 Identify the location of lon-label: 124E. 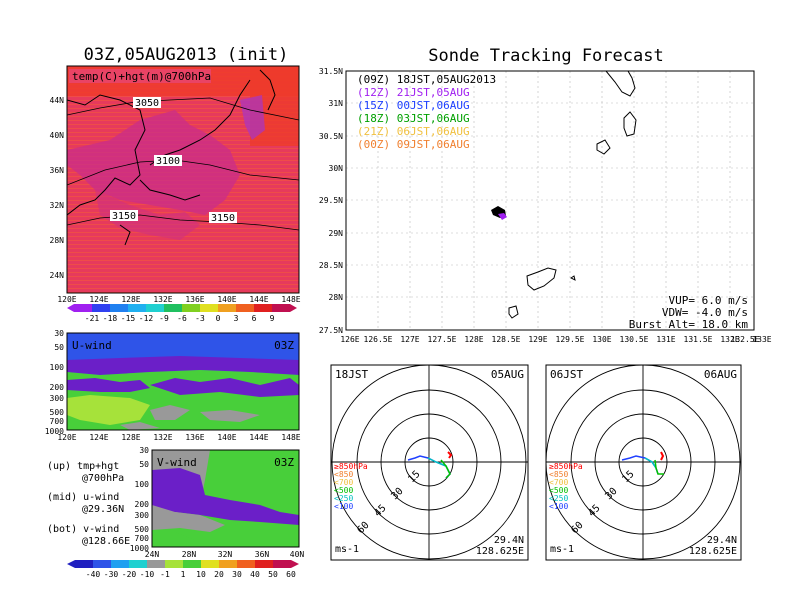
(98, 299).